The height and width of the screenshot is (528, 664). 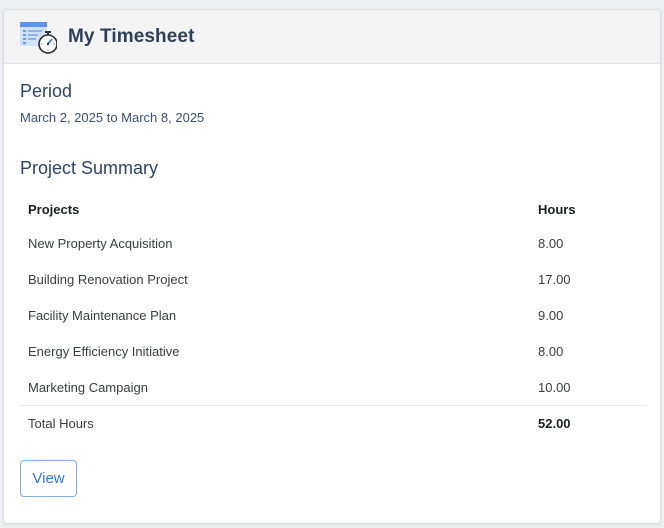 What do you see at coordinates (275, 423) in the screenshot?
I see `total-label: Total Hours` at bounding box center [275, 423].